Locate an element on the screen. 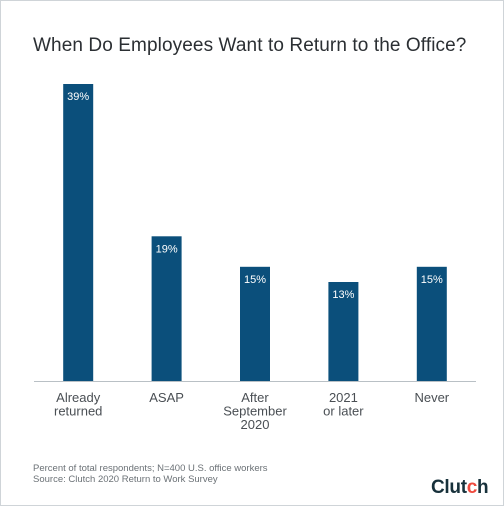 This screenshot has width=504, height=507. bar-value-label-4: 15% is located at coordinates (432, 280).